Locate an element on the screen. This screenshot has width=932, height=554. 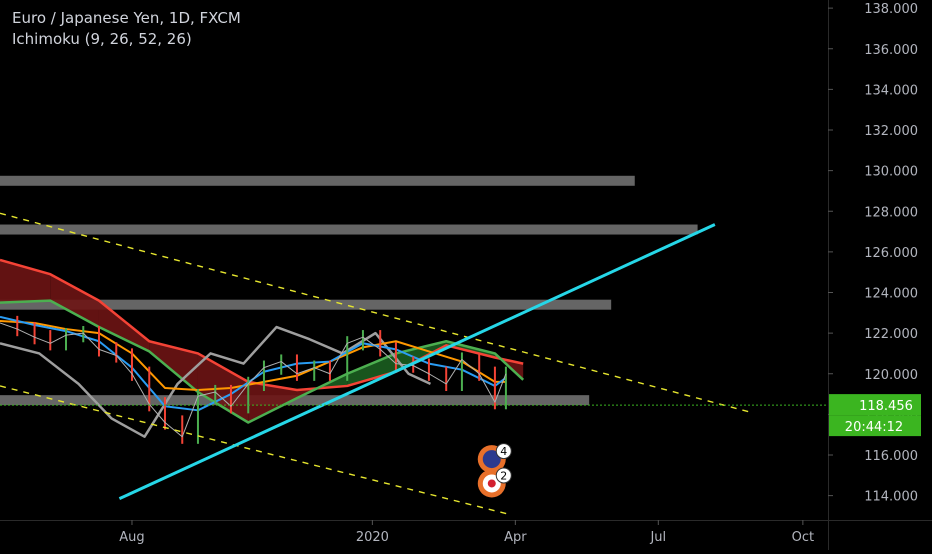
countdown-label: 20:44:12 is located at coordinates (874, 427).